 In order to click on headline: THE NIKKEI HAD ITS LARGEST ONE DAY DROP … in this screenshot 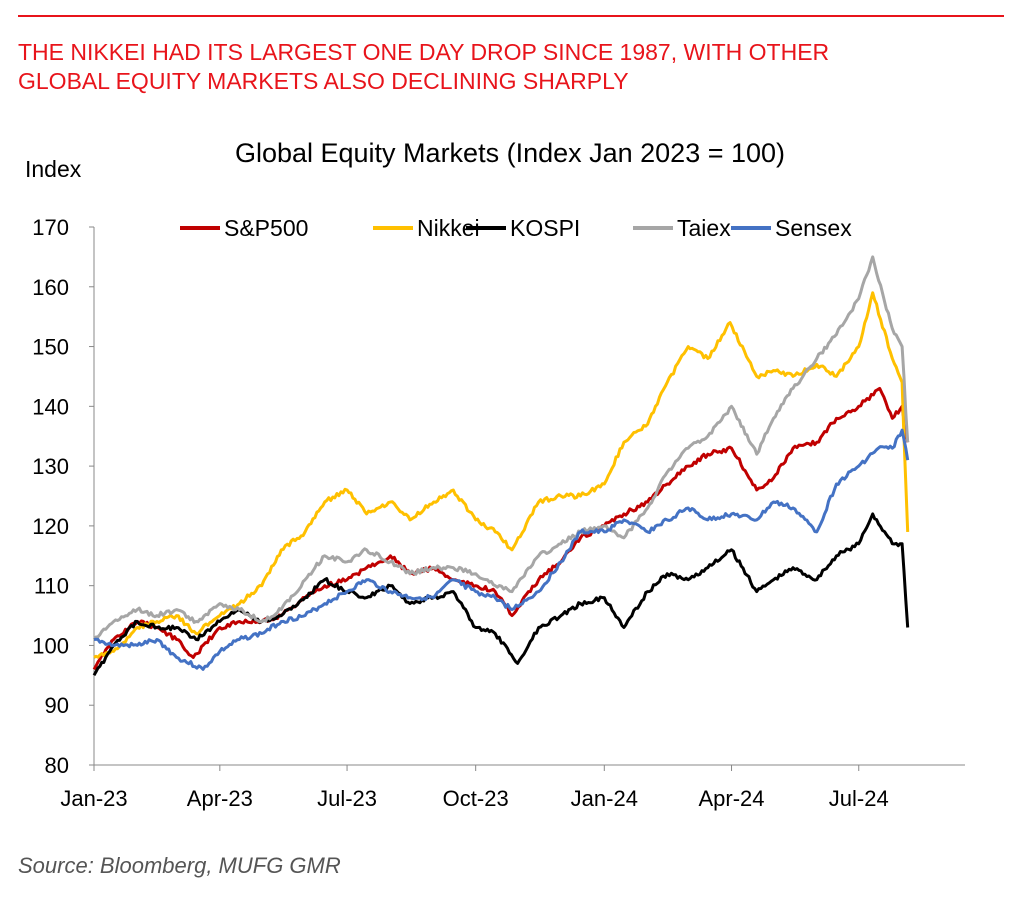, I will do `click(511, 67)`.